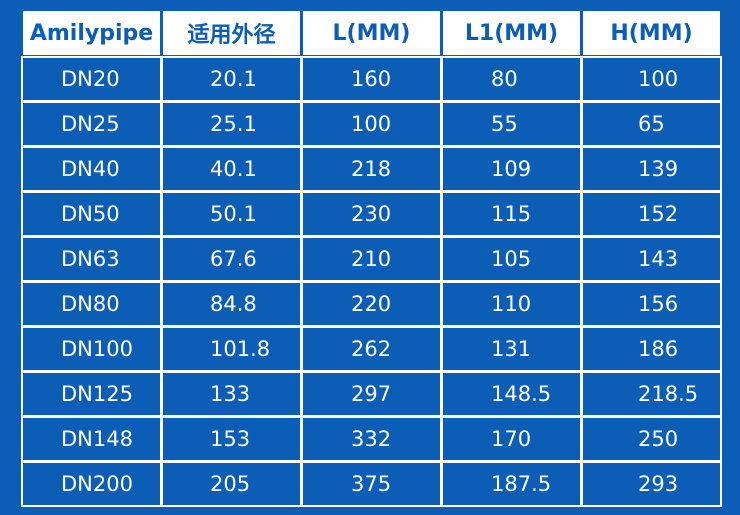  Describe the element at coordinates (651, 79) in the screenshot. I see `height-cell: 100` at that location.